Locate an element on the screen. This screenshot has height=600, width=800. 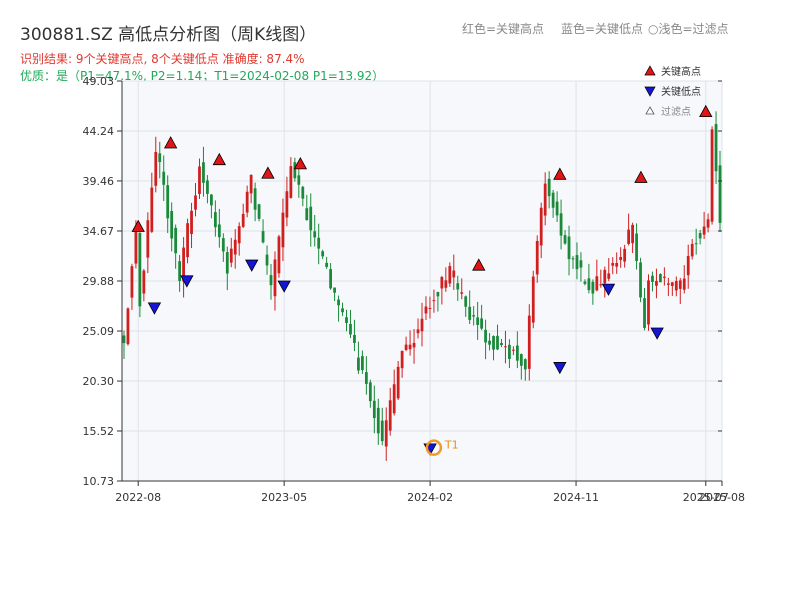
y-tick-label: 20.30 is located at coordinates (99, 381).